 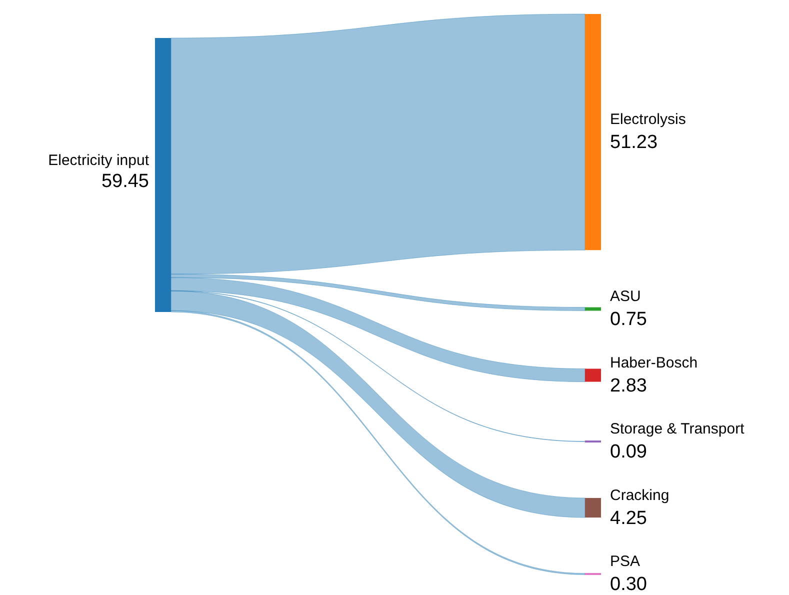 I want to click on data-label: 51.23, so click(x=634, y=143).